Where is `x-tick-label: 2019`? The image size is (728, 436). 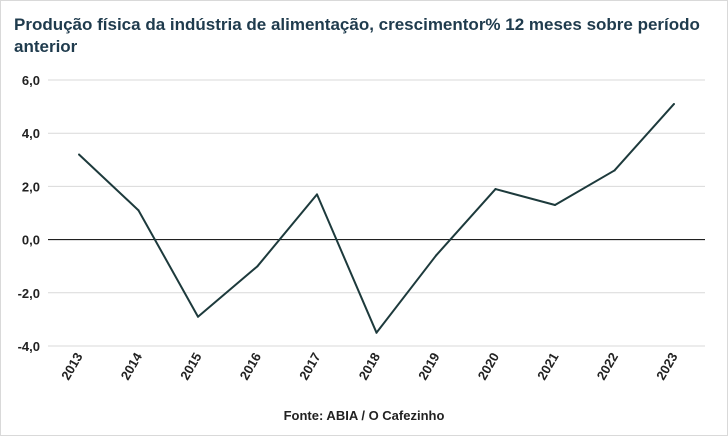
x-tick-label: 2019 is located at coordinates (428, 366).